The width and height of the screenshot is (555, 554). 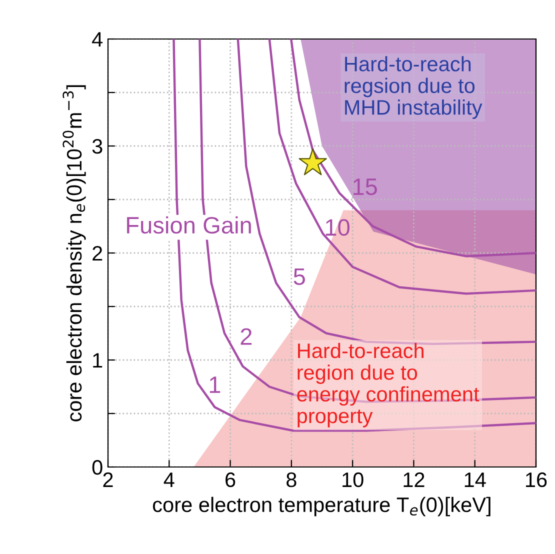 I want to click on y-tick-label: 4, so click(x=97, y=39).